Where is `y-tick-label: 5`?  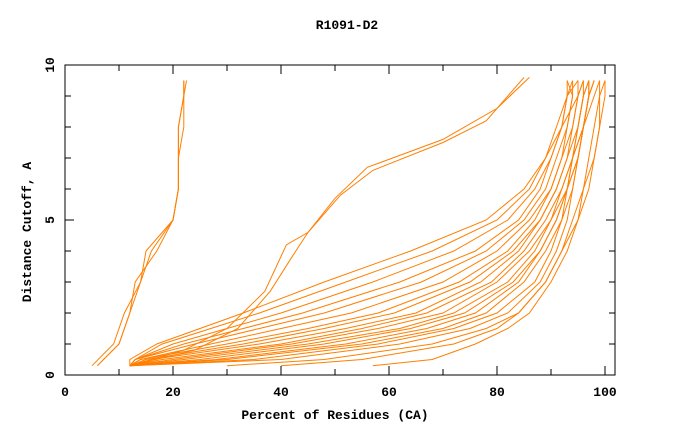 y-tick-label: 5 is located at coordinates (50, 220).